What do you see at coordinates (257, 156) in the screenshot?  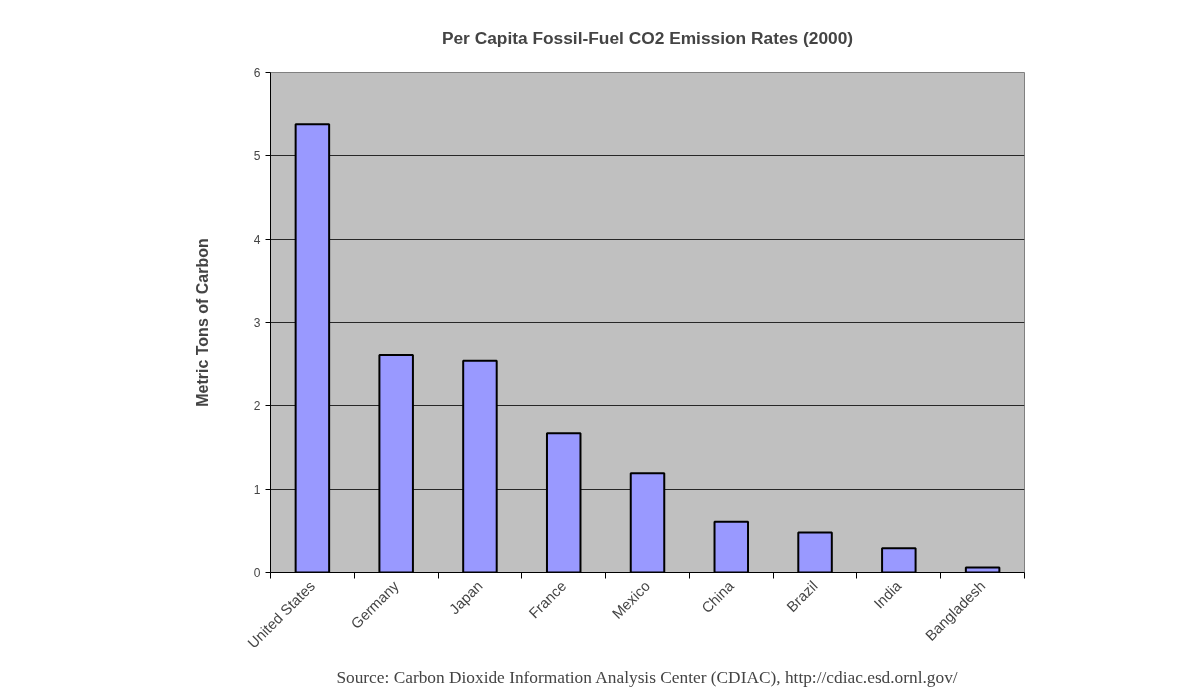 I see `y-tick-label: 5` at bounding box center [257, 156].